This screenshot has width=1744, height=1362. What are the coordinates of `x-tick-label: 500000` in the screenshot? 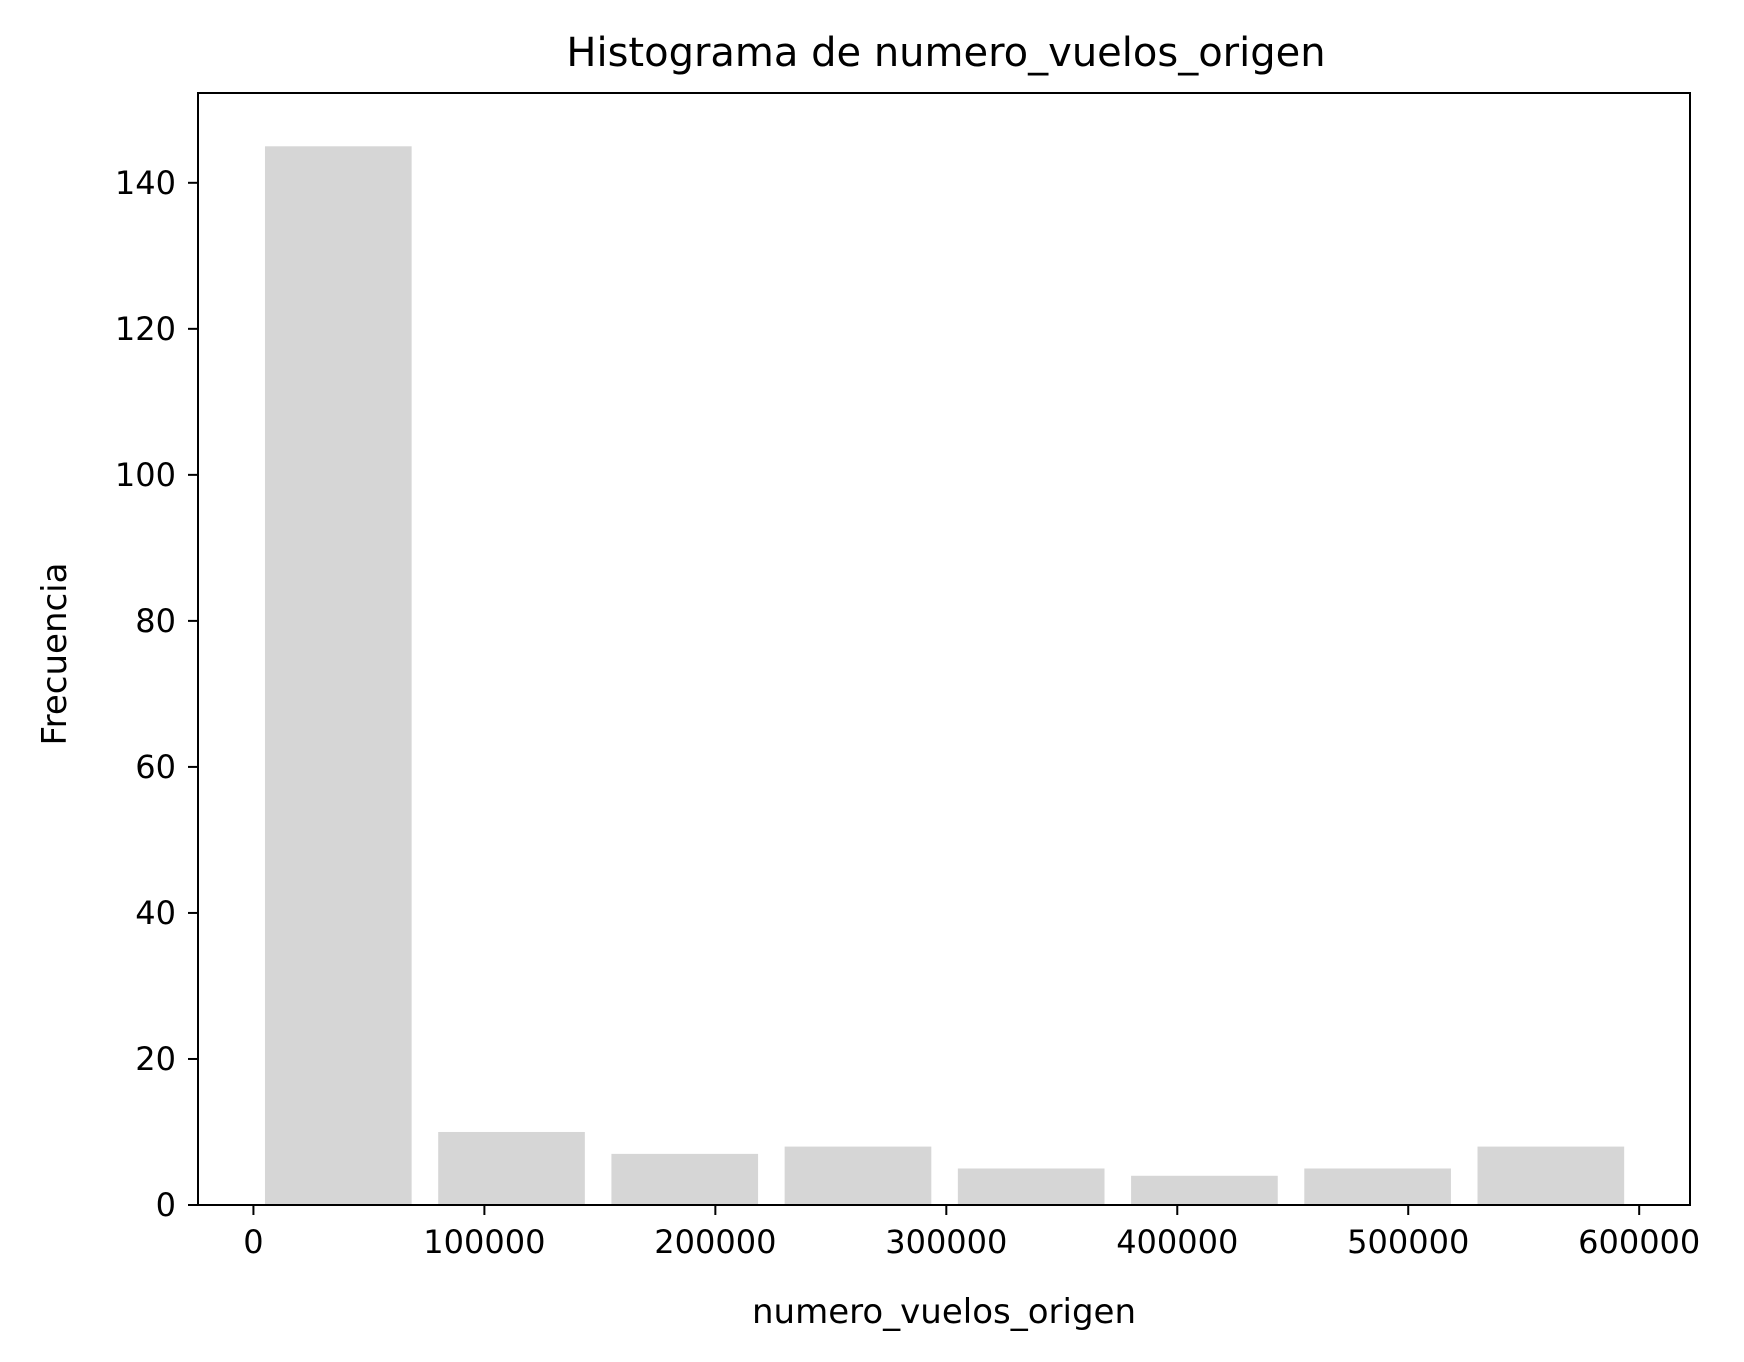 It's located at (1408, 1242).